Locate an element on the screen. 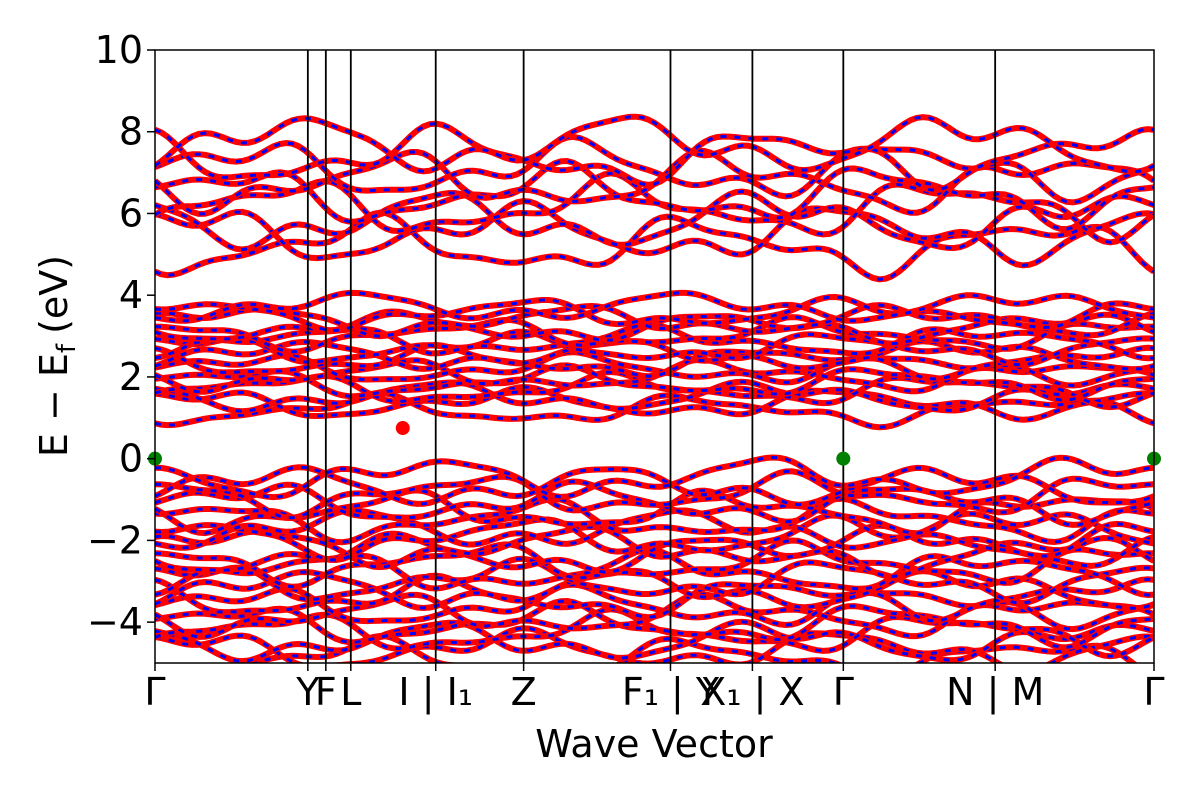 Image resolution: width=1200 pixels, height=800 pixels. y-axis-label: E − Ef (eV) is located at coordinates (57, 356).